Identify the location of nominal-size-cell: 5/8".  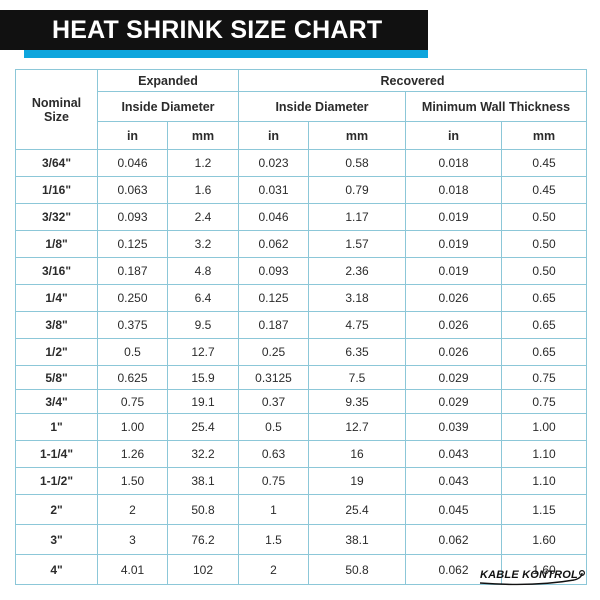
(56, 377).